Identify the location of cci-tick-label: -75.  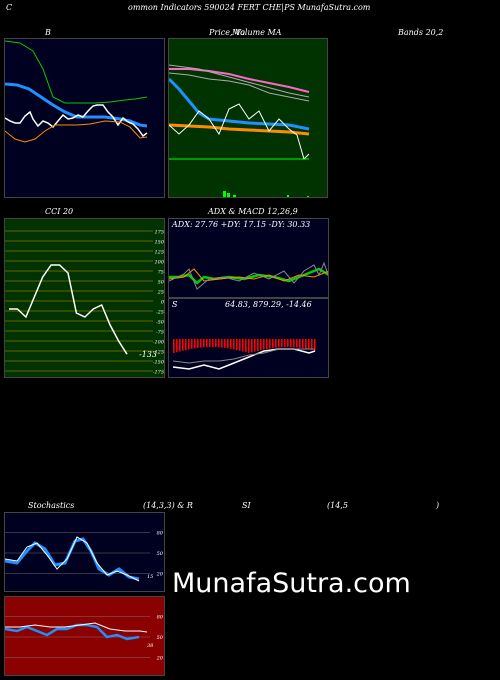
(160, 333).